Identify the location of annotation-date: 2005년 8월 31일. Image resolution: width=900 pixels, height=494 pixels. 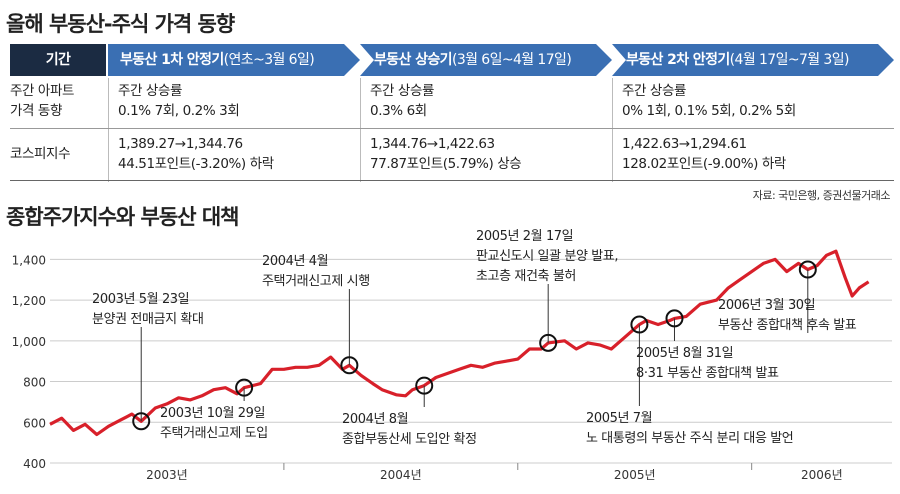
(684, 353).